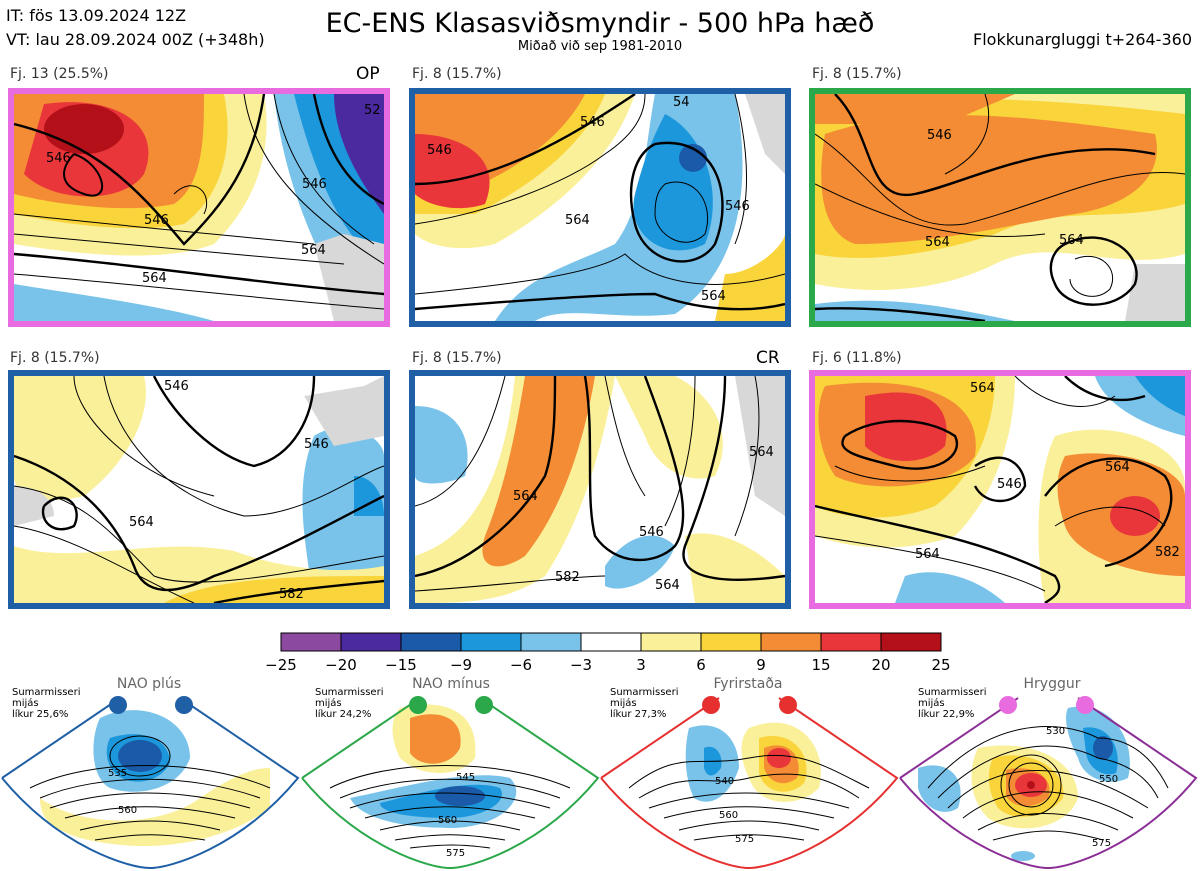 This screenshot has width=1200, height=871. What do you see at coordinates (135, 39) in the screenshot?
I see `valid-time: VT: lau 28.09.2024 00Z (+348h)` at bounding box center [135, 39].